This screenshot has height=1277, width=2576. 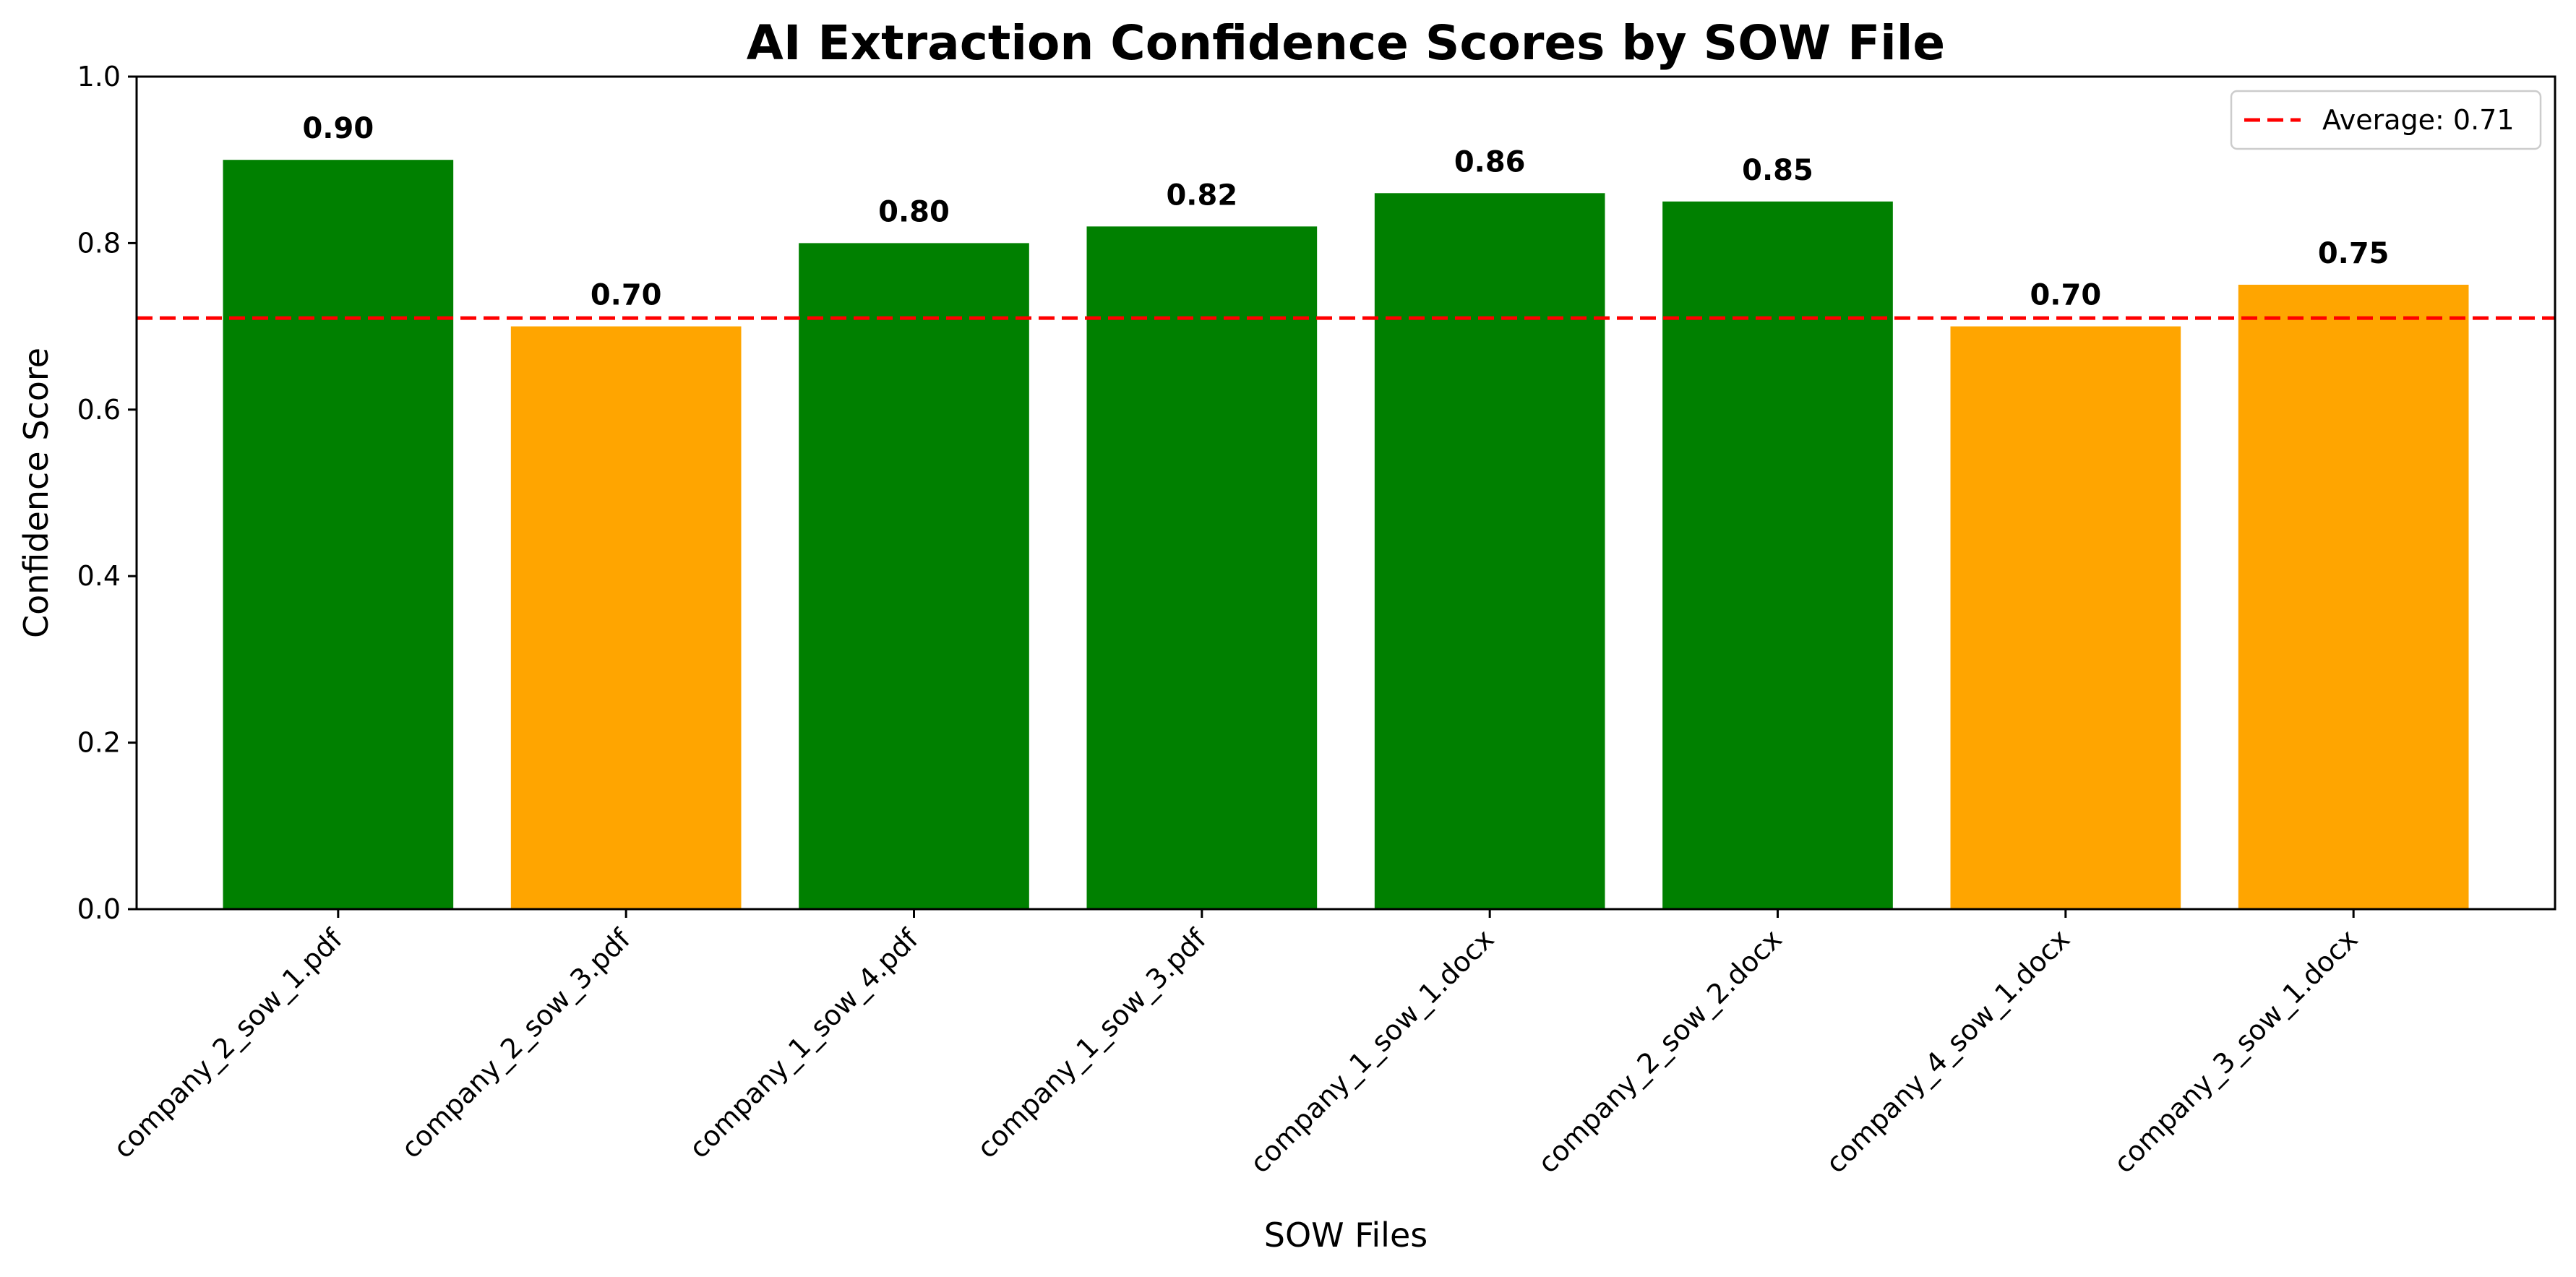 I want to click on y-tick-label: 0.8, so click(x=99, y=243).